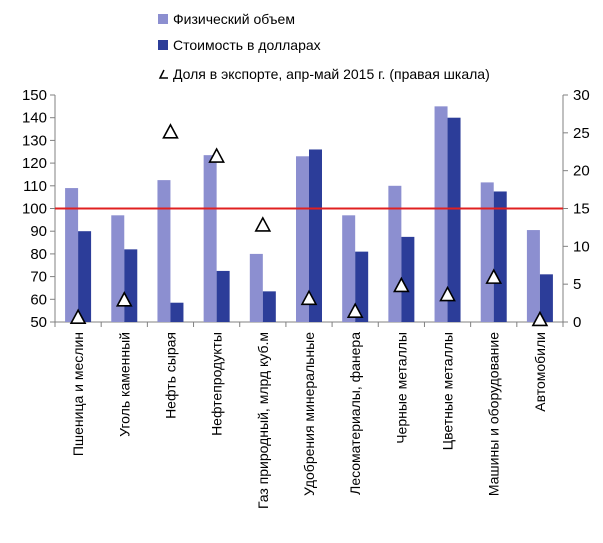 The height and width of the screenshot is (543, 603). I want to click on x-category-label: Черные металлы, so click(401, 388).